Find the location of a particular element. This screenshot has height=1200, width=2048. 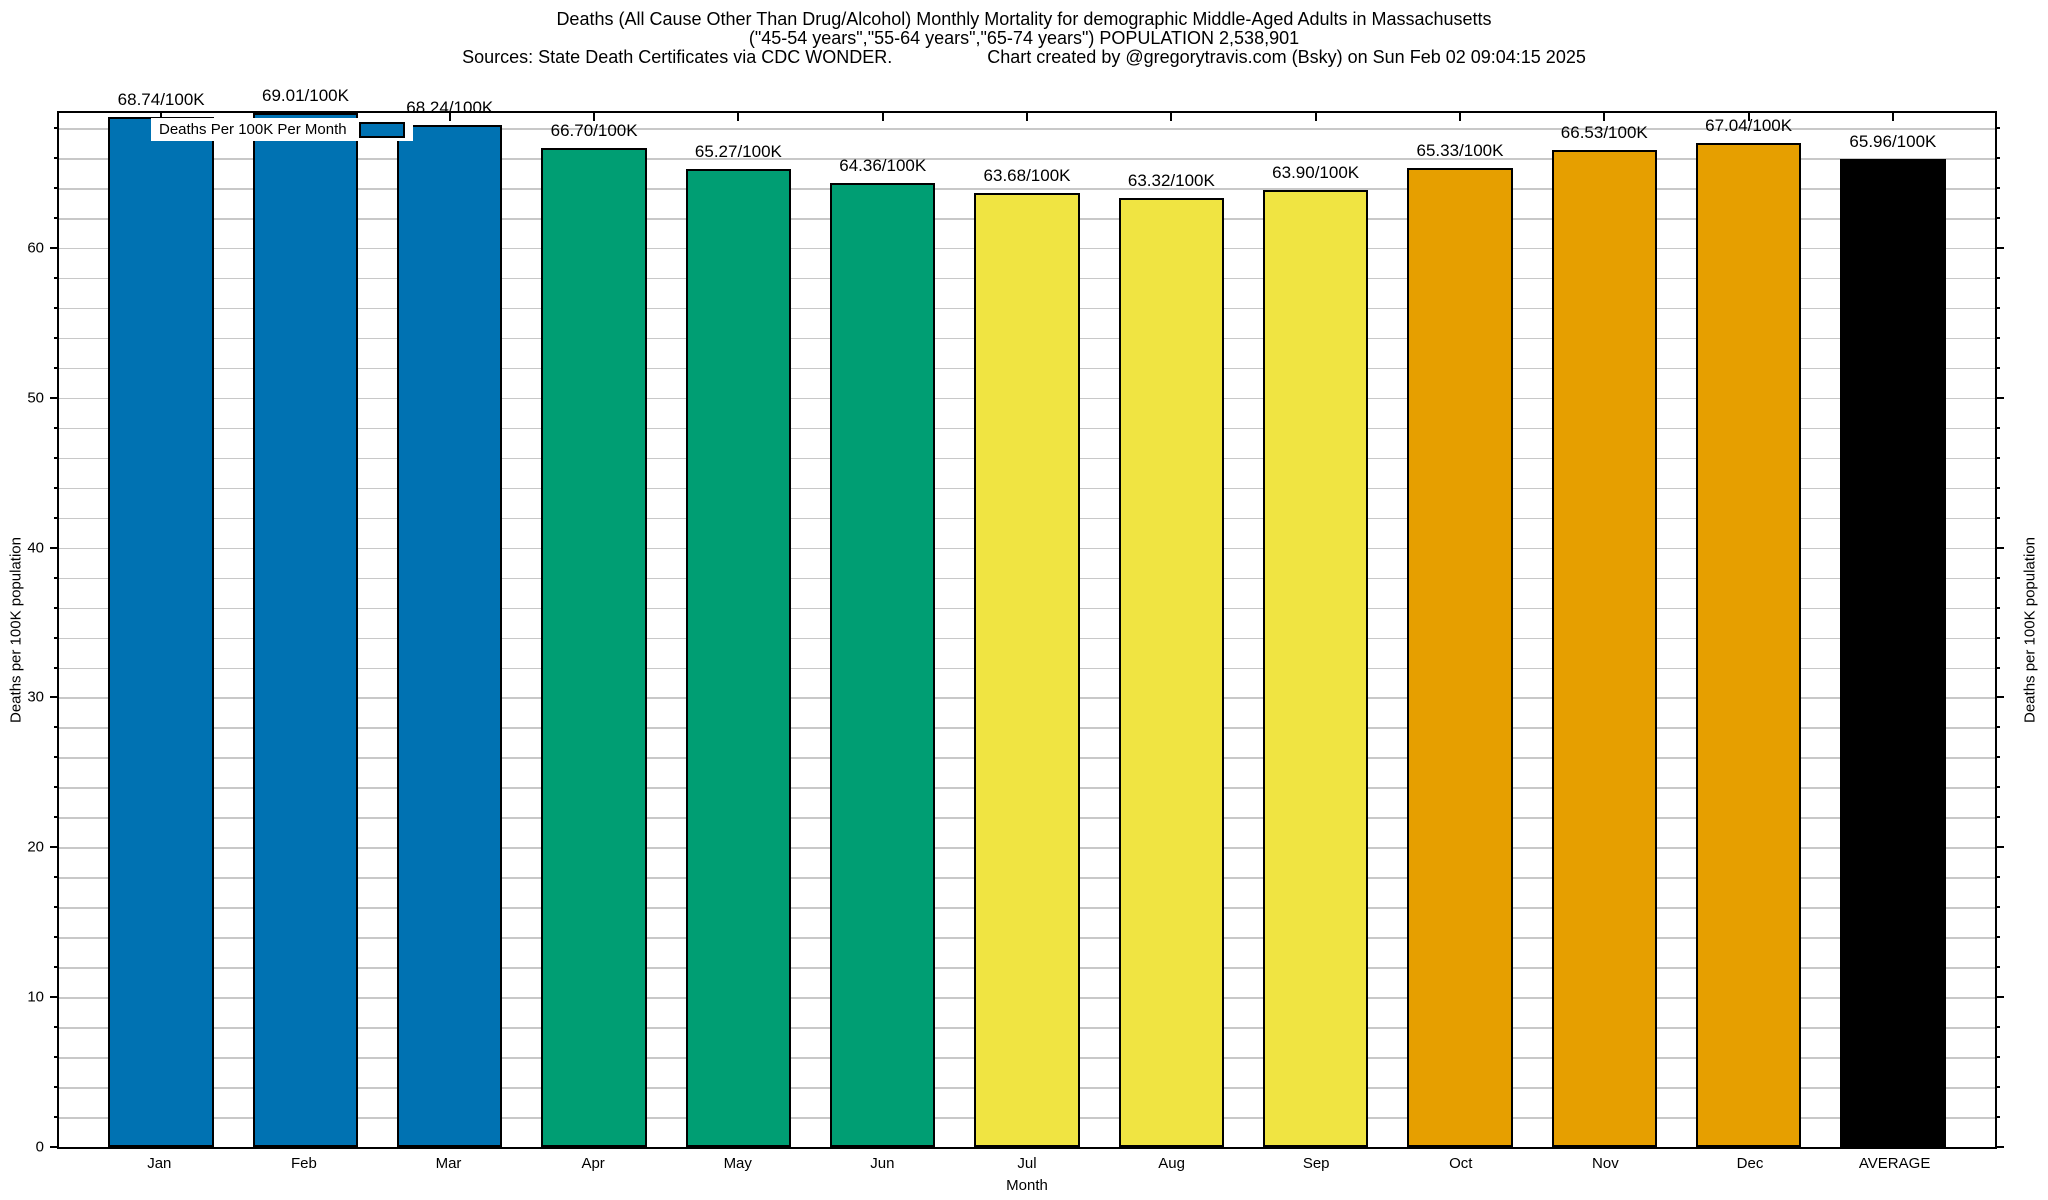

y-tick-label: 10 is located at coordinates (35, 997).